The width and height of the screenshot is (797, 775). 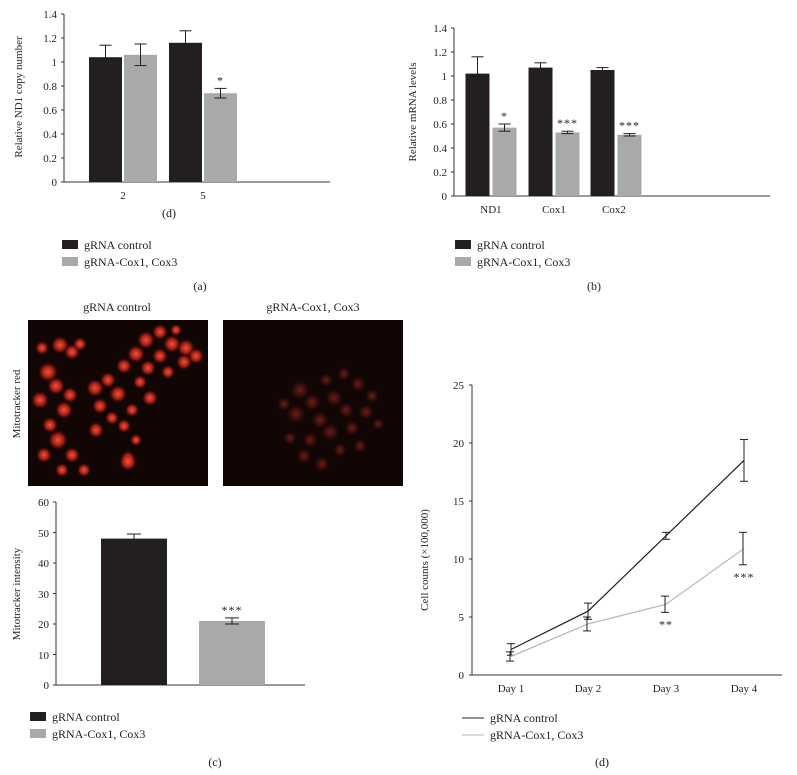 What do you see at coordinates (440, 173) in the screenshot?
I see `panel-b-ytick: 0.2` at bounding box center [440, 173].